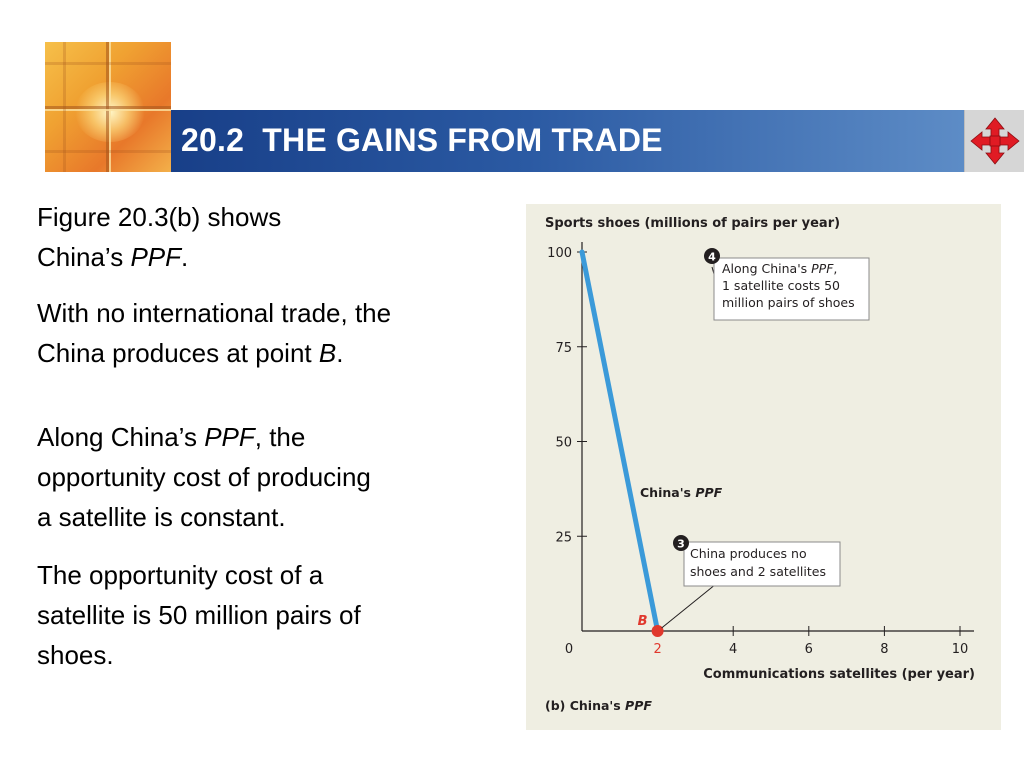 This screenshot has height=768, width=1024. I want to click on ppf-line, so click(620, 441).